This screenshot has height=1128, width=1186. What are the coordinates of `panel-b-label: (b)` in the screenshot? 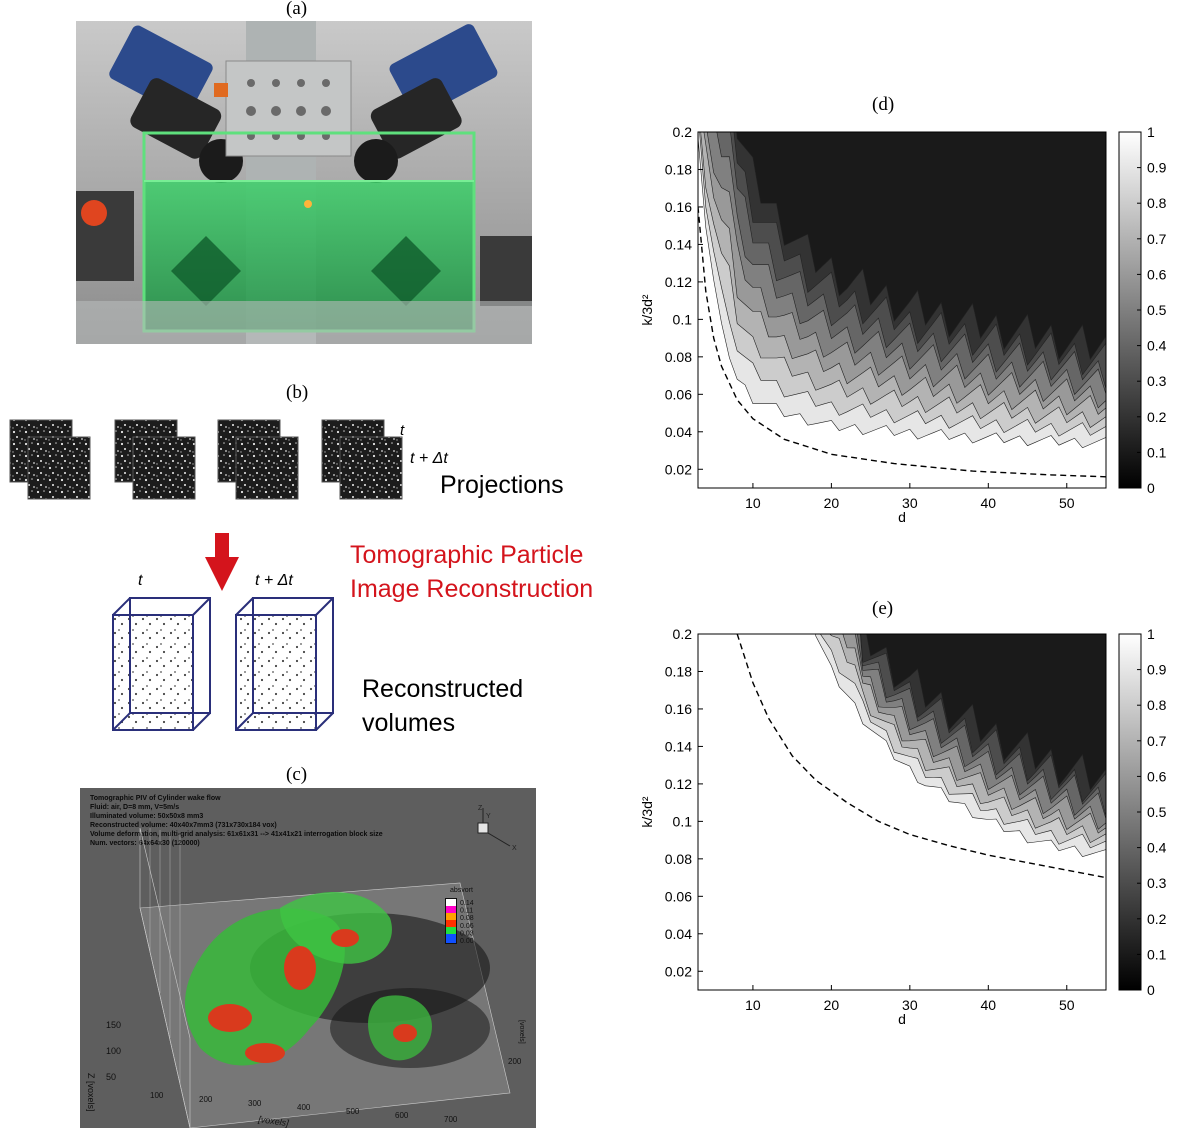 It's located at (297, 392).